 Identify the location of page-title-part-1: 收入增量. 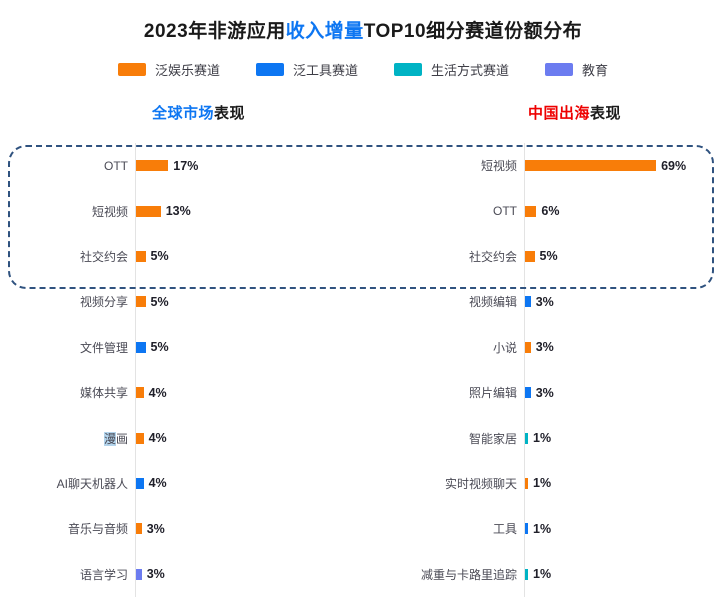
(324, 31).